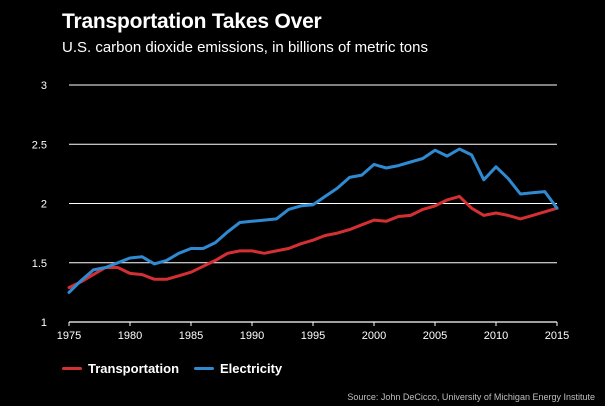 This screenshot has height=406, width=605. Describe the element at coordinates (39, 145) in the screenshot. I see `y-tick-label: 2.5` at that location.